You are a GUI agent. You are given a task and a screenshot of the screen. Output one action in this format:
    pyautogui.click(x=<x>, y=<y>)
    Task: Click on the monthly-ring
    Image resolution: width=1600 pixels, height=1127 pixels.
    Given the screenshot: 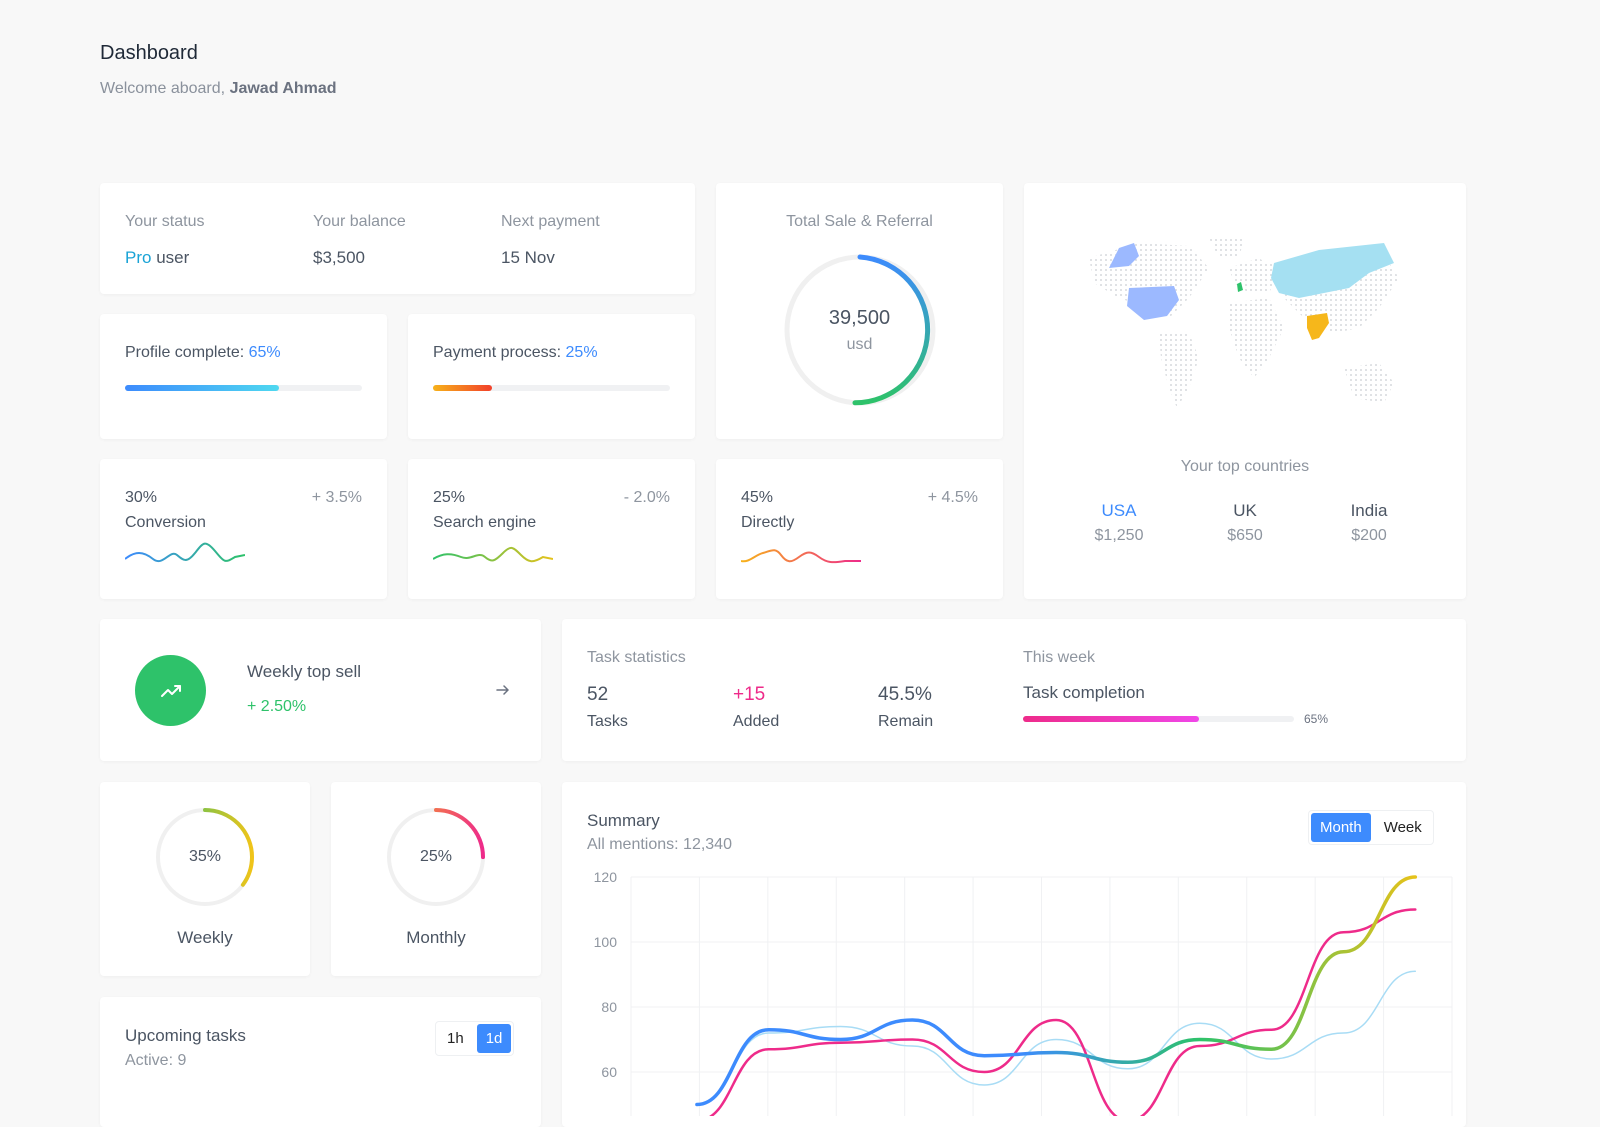 What is the action you would take?
    pyautogui.click(x=436, y=857)
    